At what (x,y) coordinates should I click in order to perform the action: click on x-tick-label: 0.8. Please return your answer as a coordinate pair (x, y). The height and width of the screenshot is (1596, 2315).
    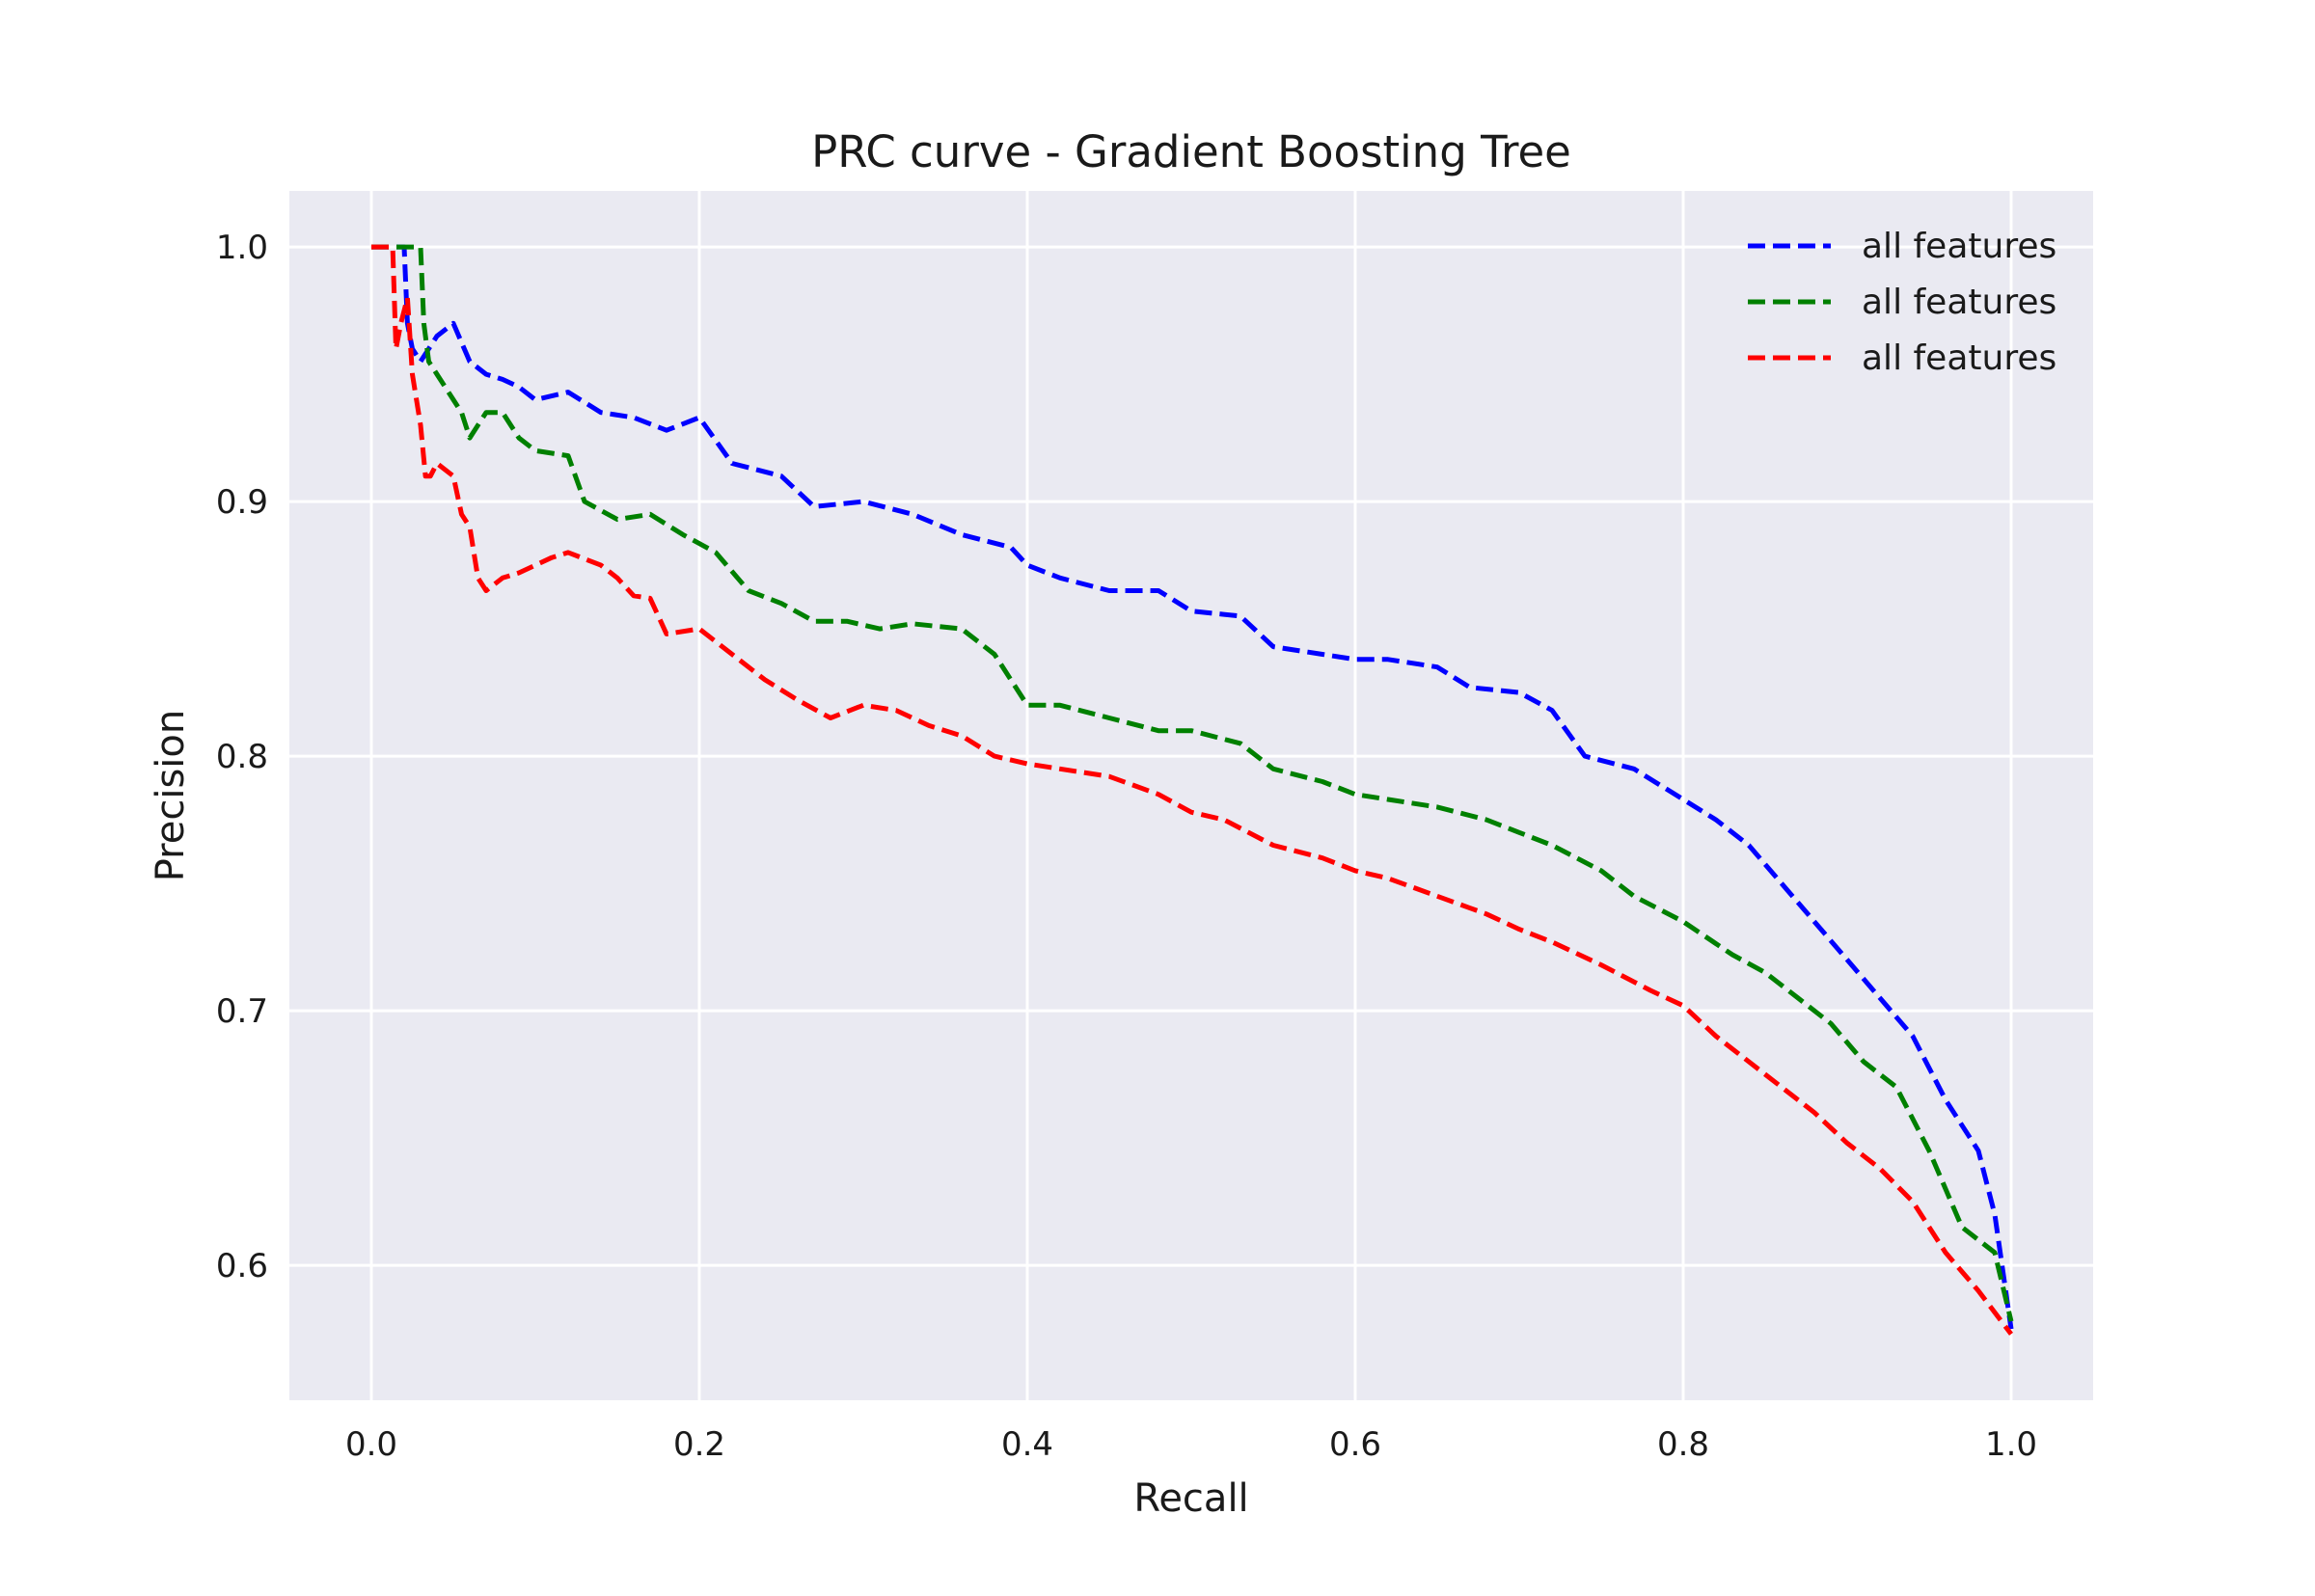
    Looking at the image, I should click on (1683, 1445).